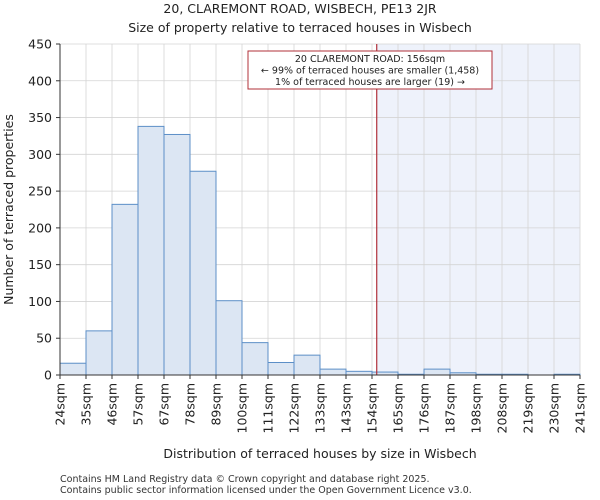 This screenshot has width=600, height=500. Describe the element at coordinates (424, 408) in the screenshot. I see `x-tick-label: 176sqm` at that location.